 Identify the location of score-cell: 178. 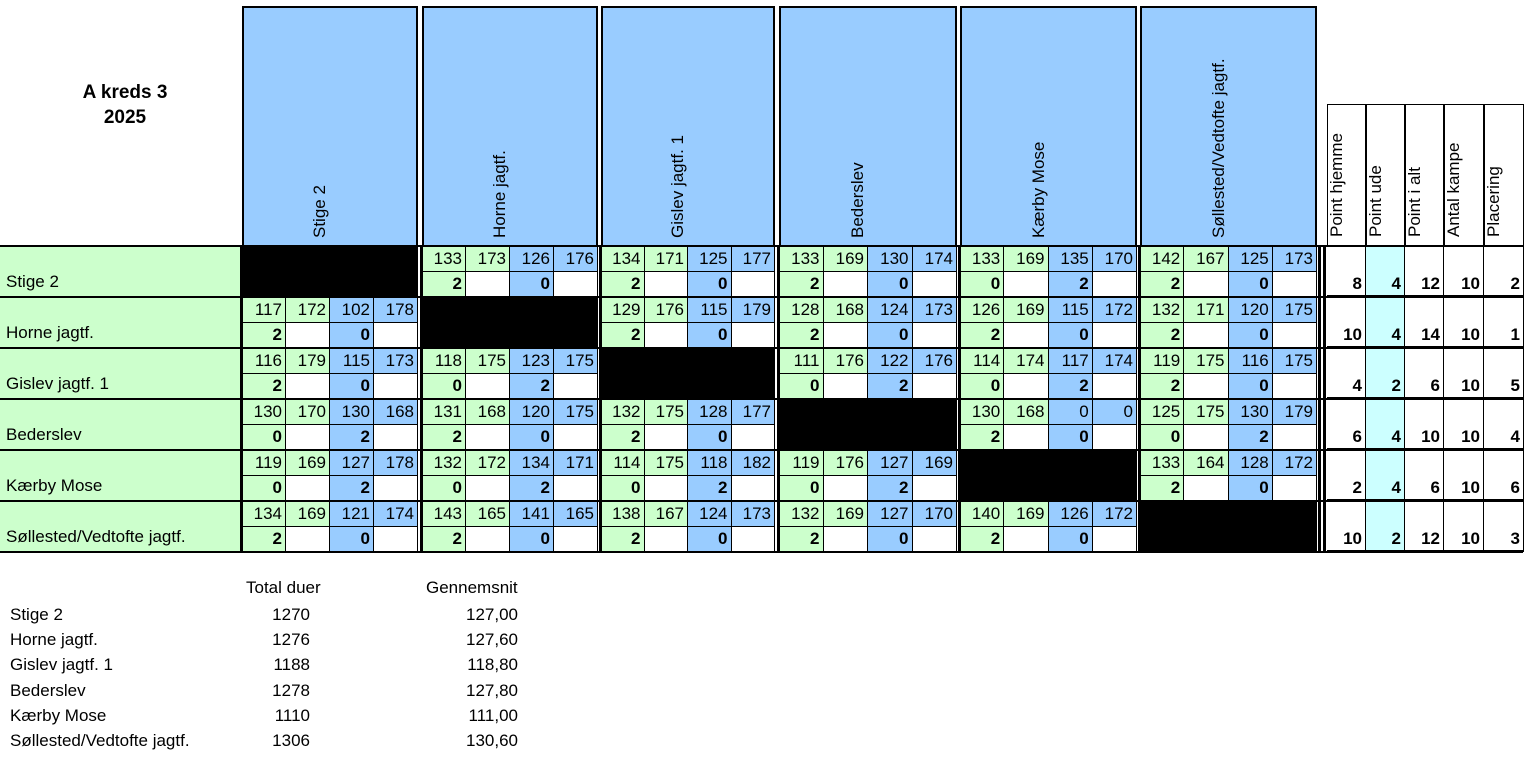
(396, 463).